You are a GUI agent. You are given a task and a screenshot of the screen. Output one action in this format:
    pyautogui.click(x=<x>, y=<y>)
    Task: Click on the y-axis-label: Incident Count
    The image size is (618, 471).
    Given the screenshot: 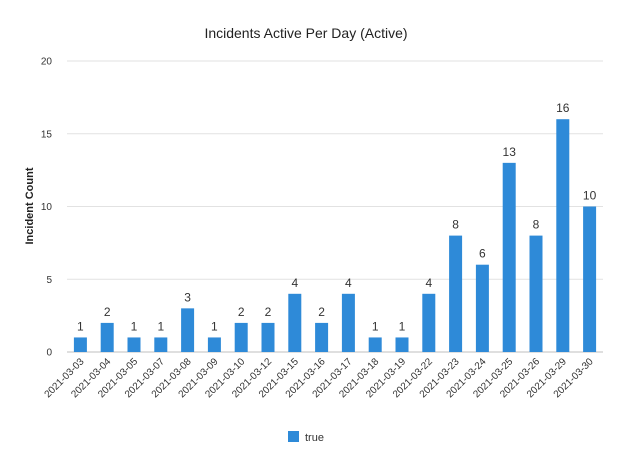 What is the action you would take?
    pyautogui.click(x=30, y=205)
    